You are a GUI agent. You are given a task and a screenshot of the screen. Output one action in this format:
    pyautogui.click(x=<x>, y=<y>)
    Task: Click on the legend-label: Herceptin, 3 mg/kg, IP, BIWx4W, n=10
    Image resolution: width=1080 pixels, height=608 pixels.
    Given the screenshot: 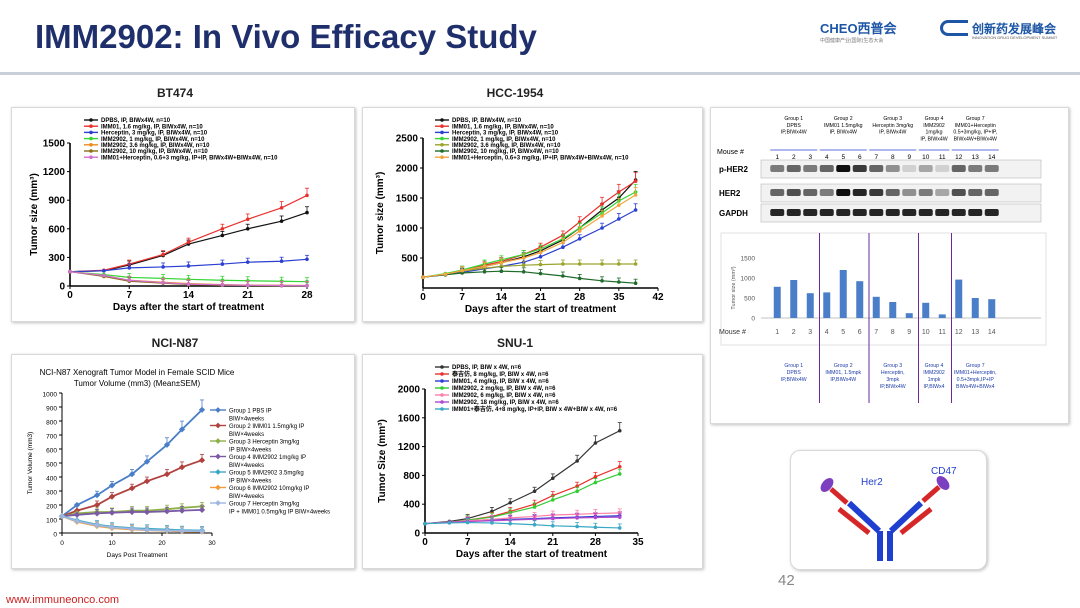 What is the action you would take?
    pyautogui.click(x=154, y=134)
    